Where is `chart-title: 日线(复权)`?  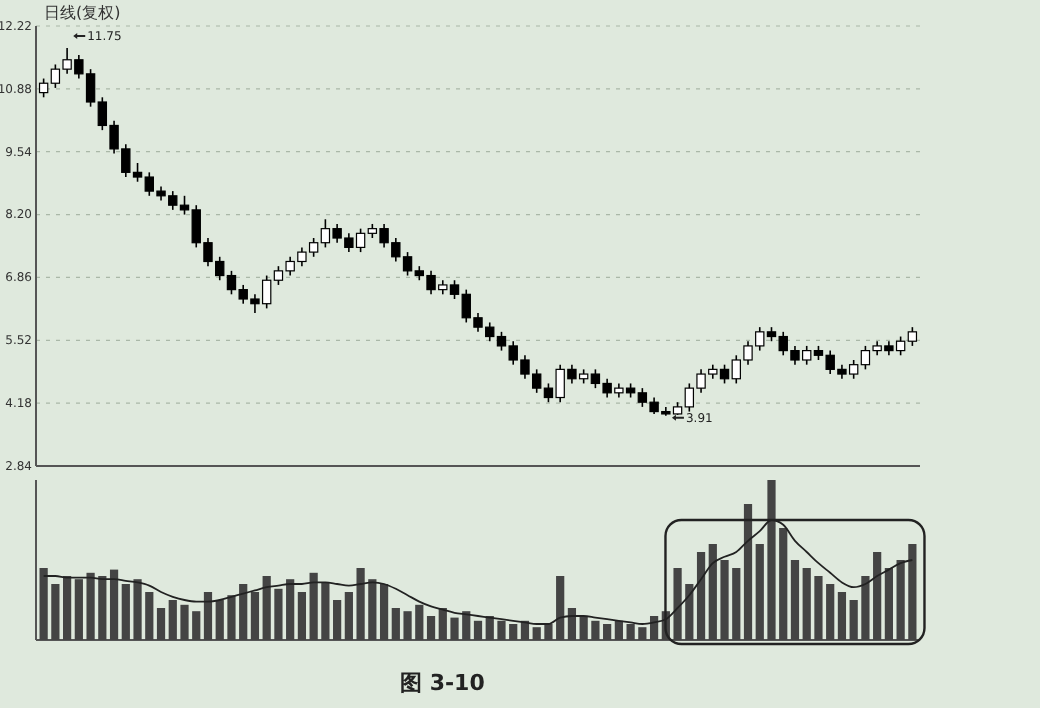
chart-title: 日线(复权) is located at coordinates (82, 13).